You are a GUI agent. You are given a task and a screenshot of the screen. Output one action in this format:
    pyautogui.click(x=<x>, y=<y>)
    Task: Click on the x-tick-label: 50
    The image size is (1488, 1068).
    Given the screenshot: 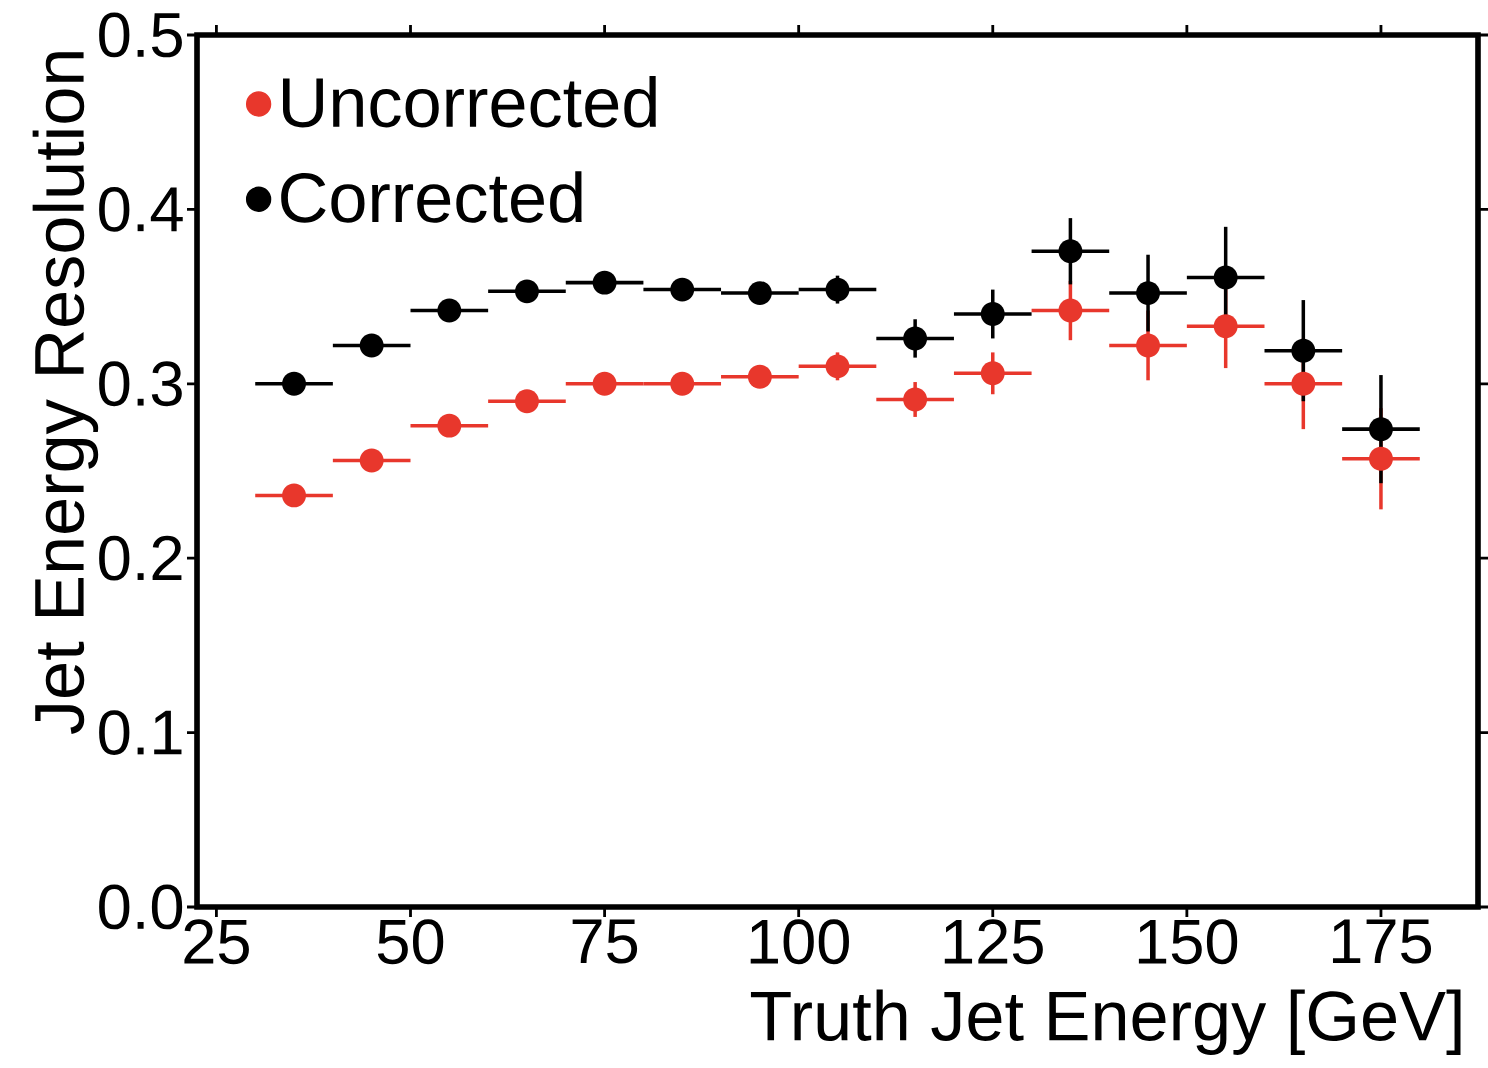 What is the action you would take?
    pyautogui.click(x=410, y=942)
    